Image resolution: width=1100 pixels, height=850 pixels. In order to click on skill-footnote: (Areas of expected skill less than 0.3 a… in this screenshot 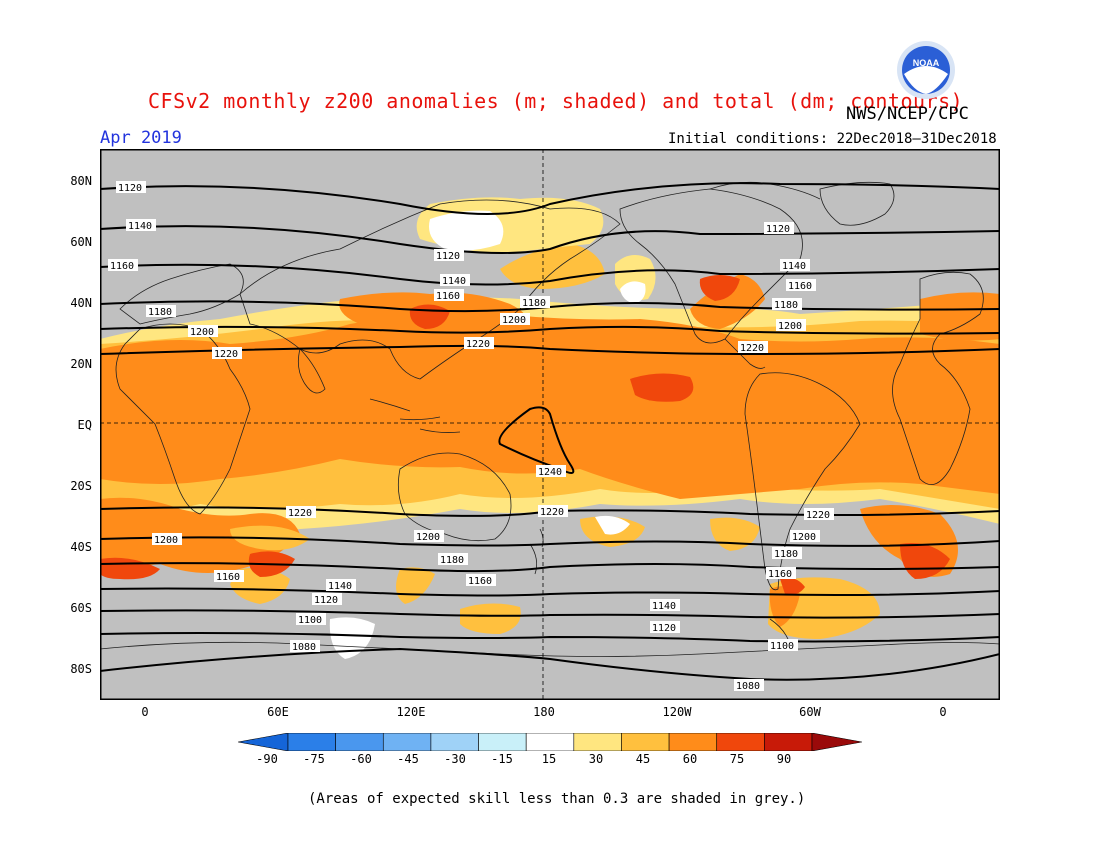, I will do `click(557, 799)`.